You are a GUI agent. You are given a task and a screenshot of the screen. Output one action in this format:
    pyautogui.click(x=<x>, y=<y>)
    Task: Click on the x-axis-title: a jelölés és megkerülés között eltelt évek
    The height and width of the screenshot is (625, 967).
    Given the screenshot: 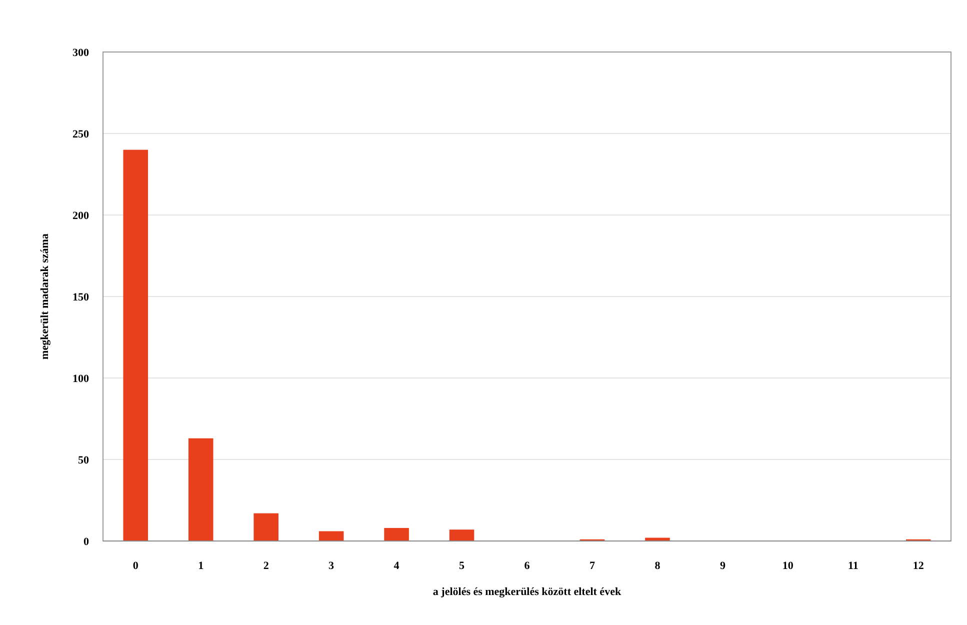 What is the action you would take?
    pyautogui.click(x=527, y=592)
    